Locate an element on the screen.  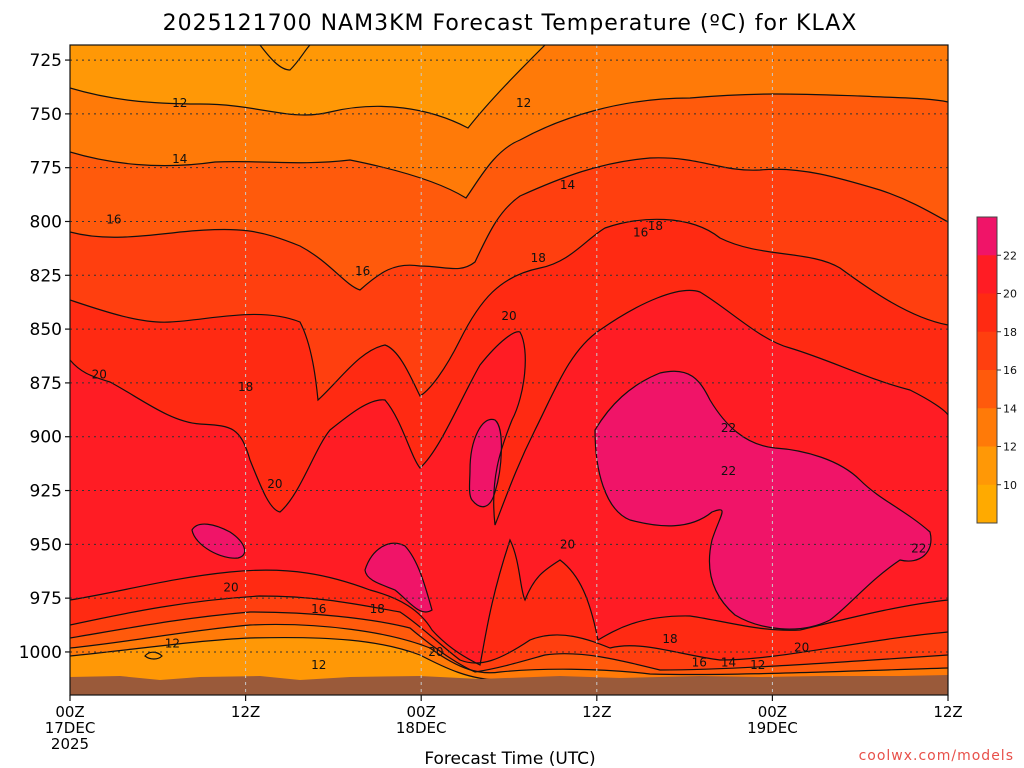
x-tick-label: 18DEC is located at coordinates (421, 728).